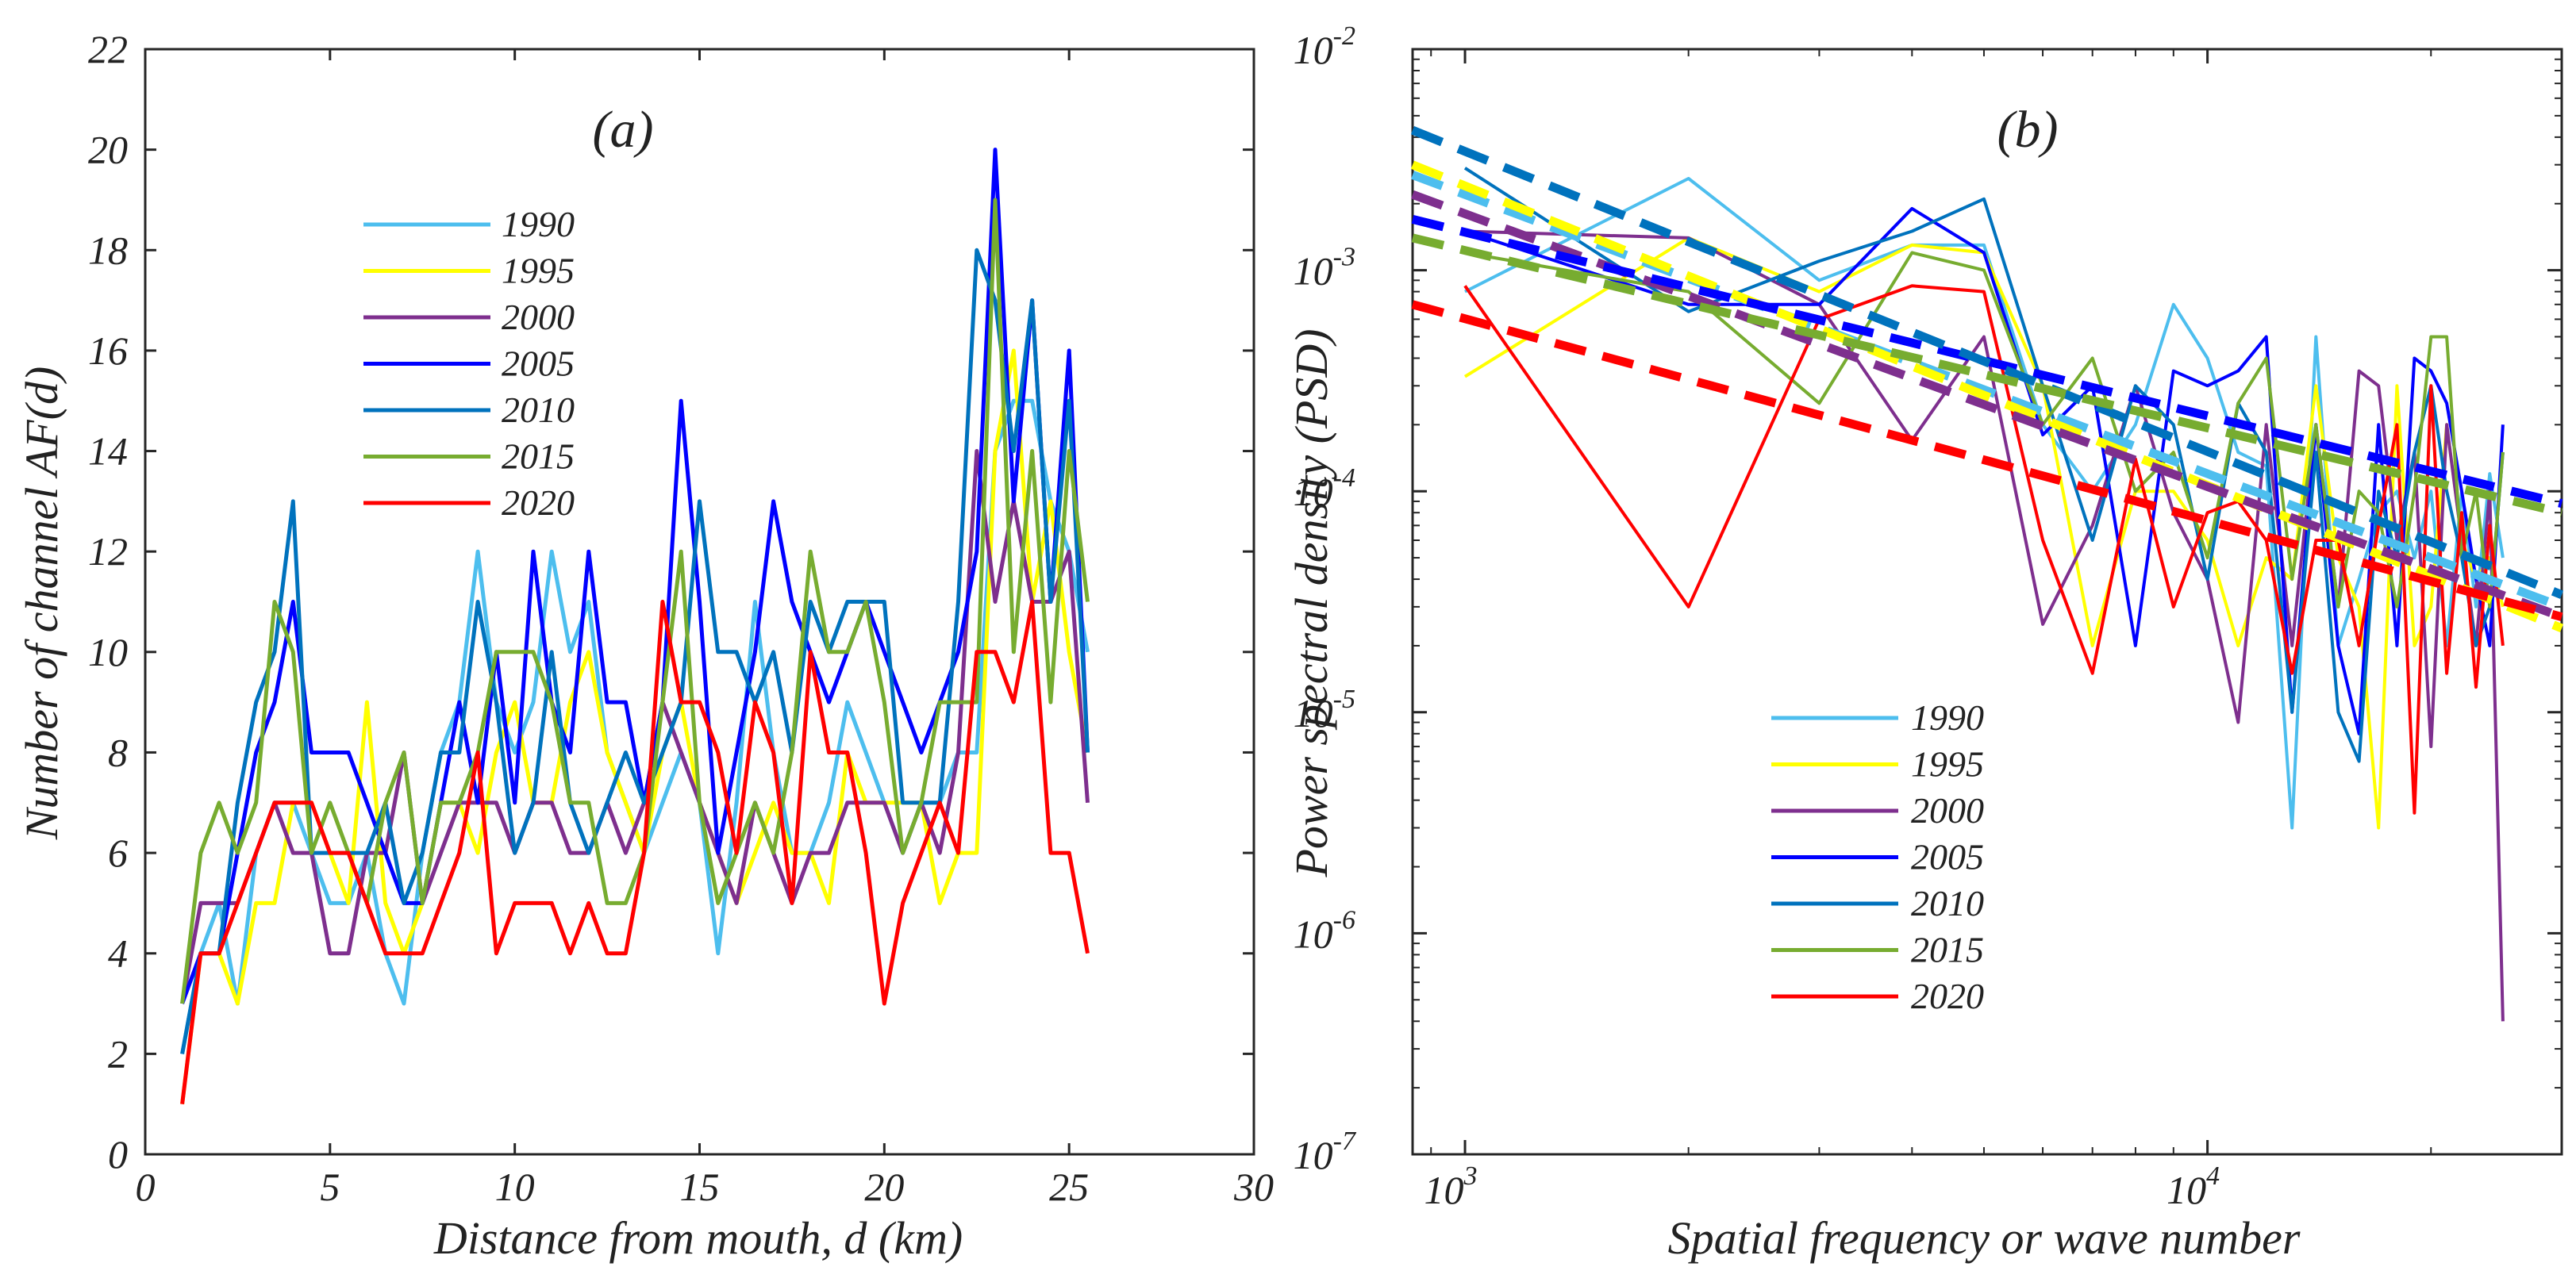  I want to click on panel-b-legend-label-2020: 2020, so click(1947, 996).